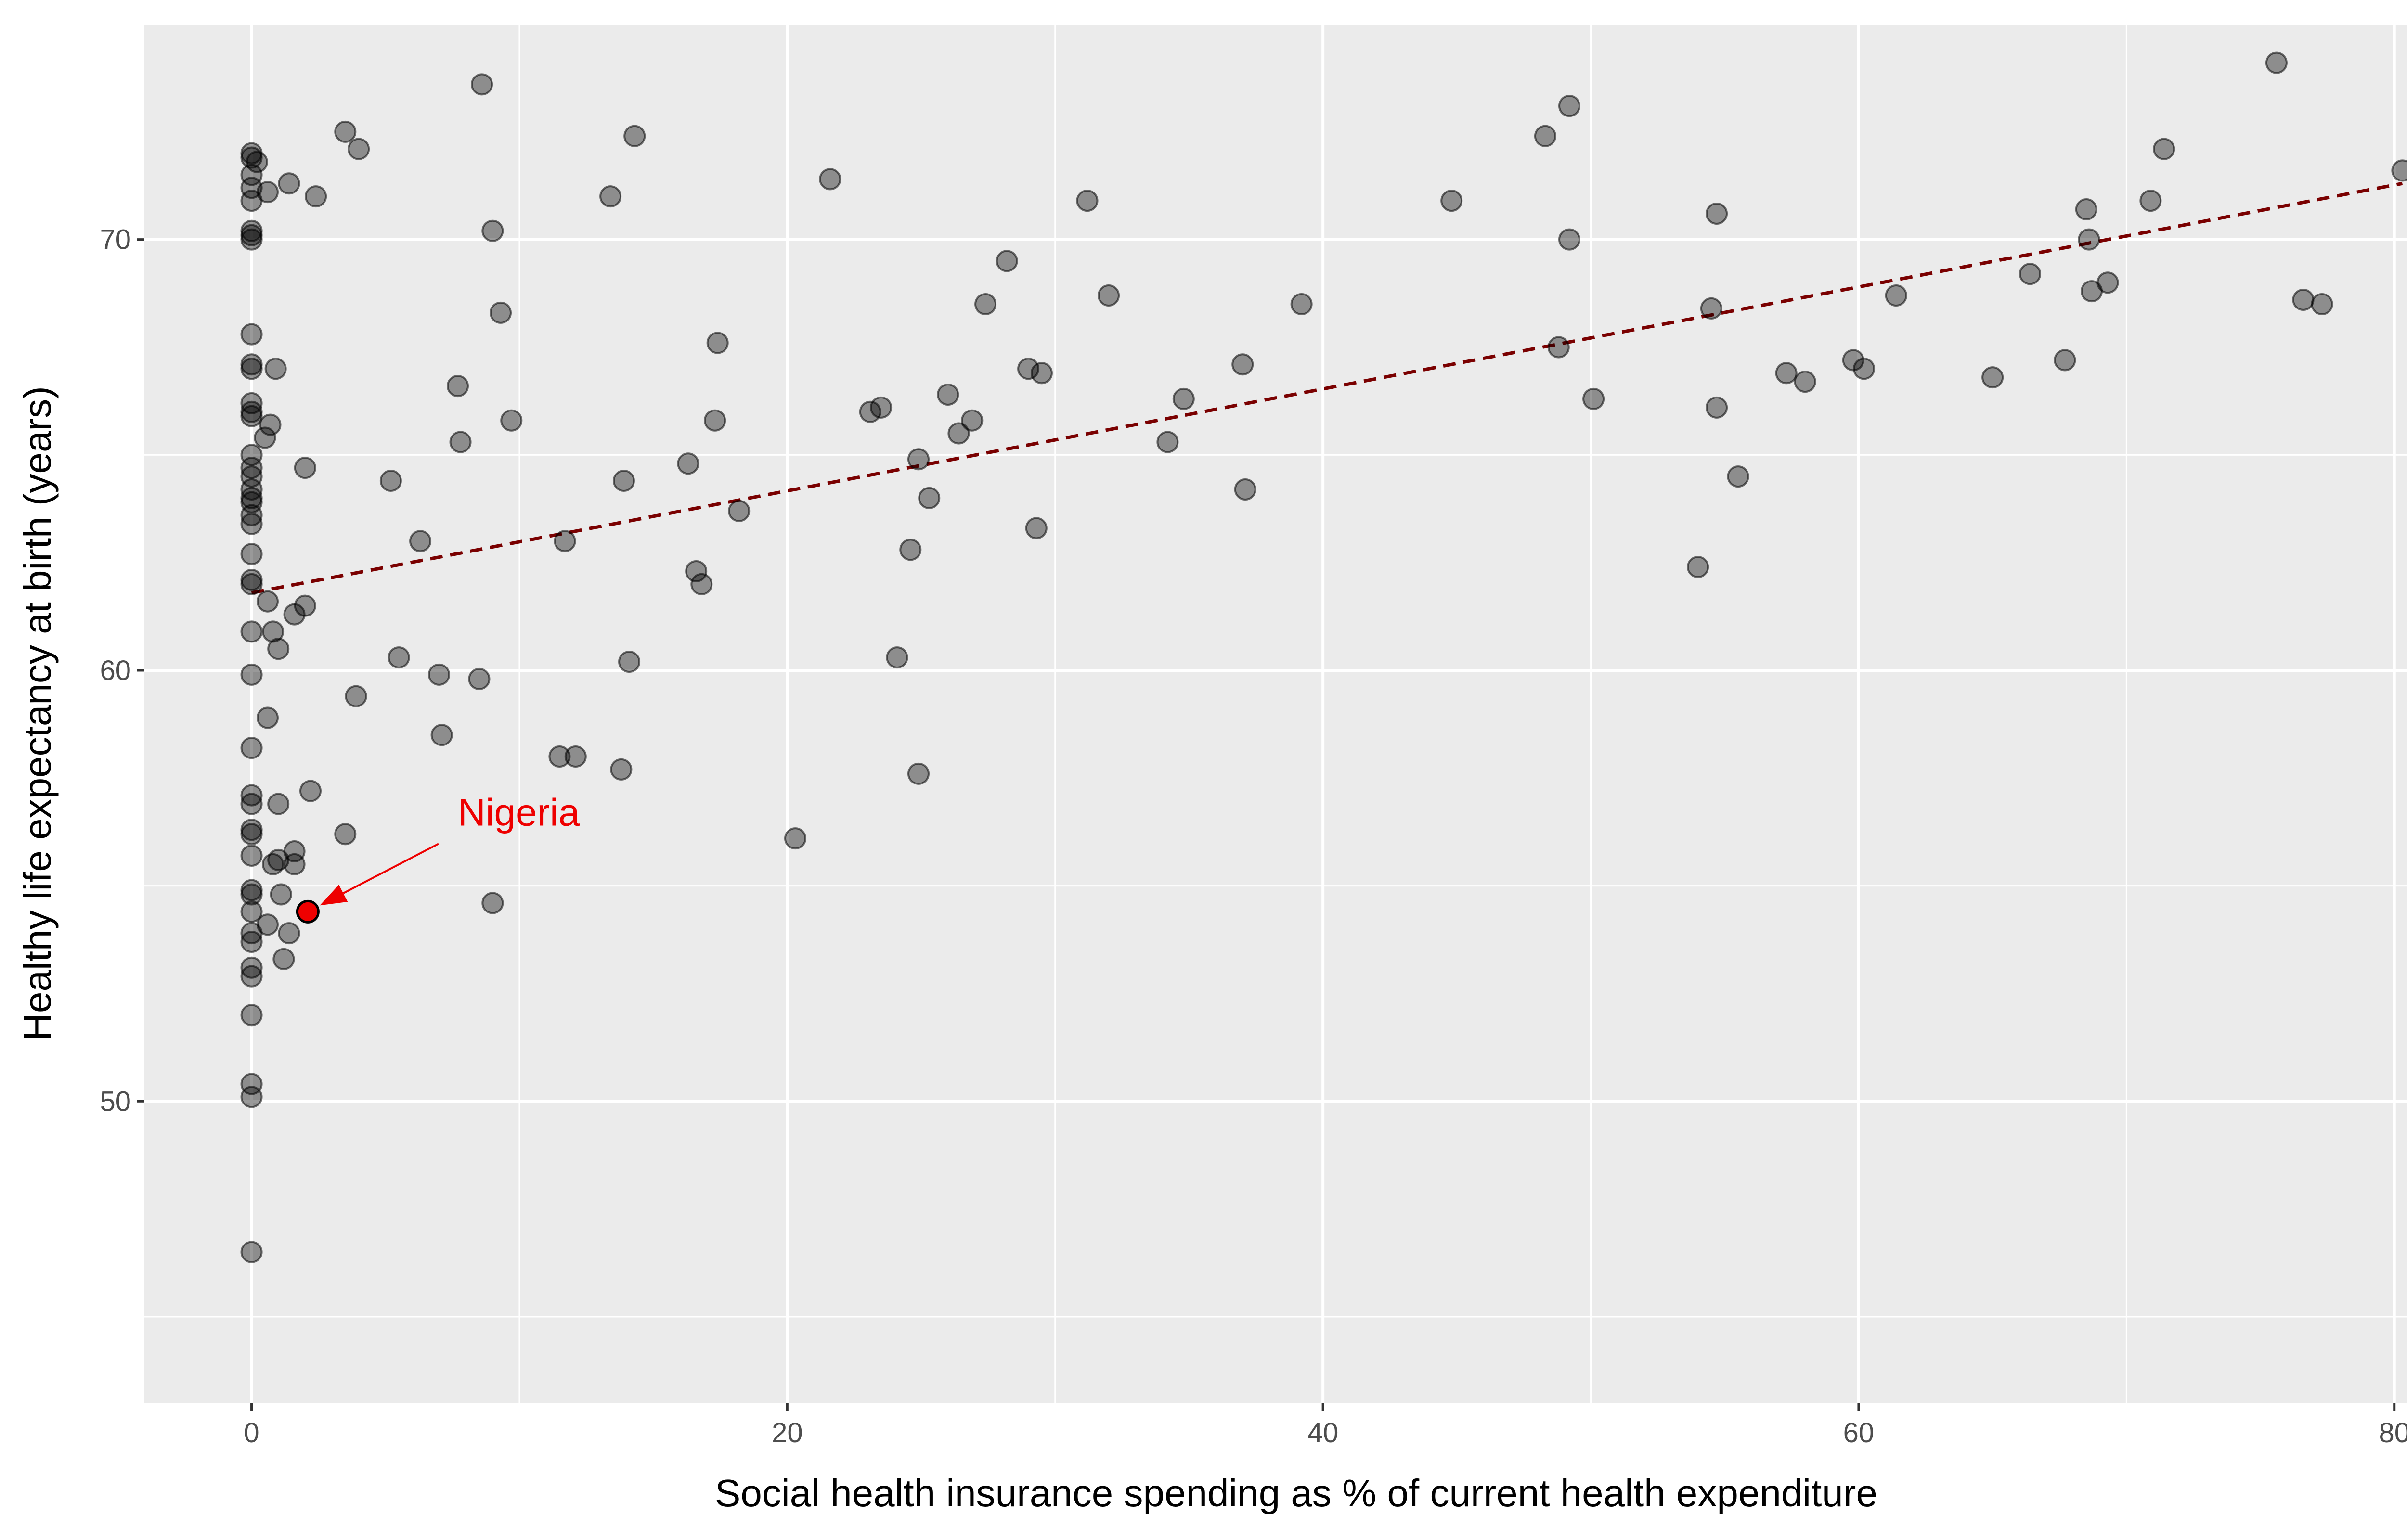 The width and height of the screenshot is (2407, 1540). I want to click on annotation-arrow-line, so click(391, 868).